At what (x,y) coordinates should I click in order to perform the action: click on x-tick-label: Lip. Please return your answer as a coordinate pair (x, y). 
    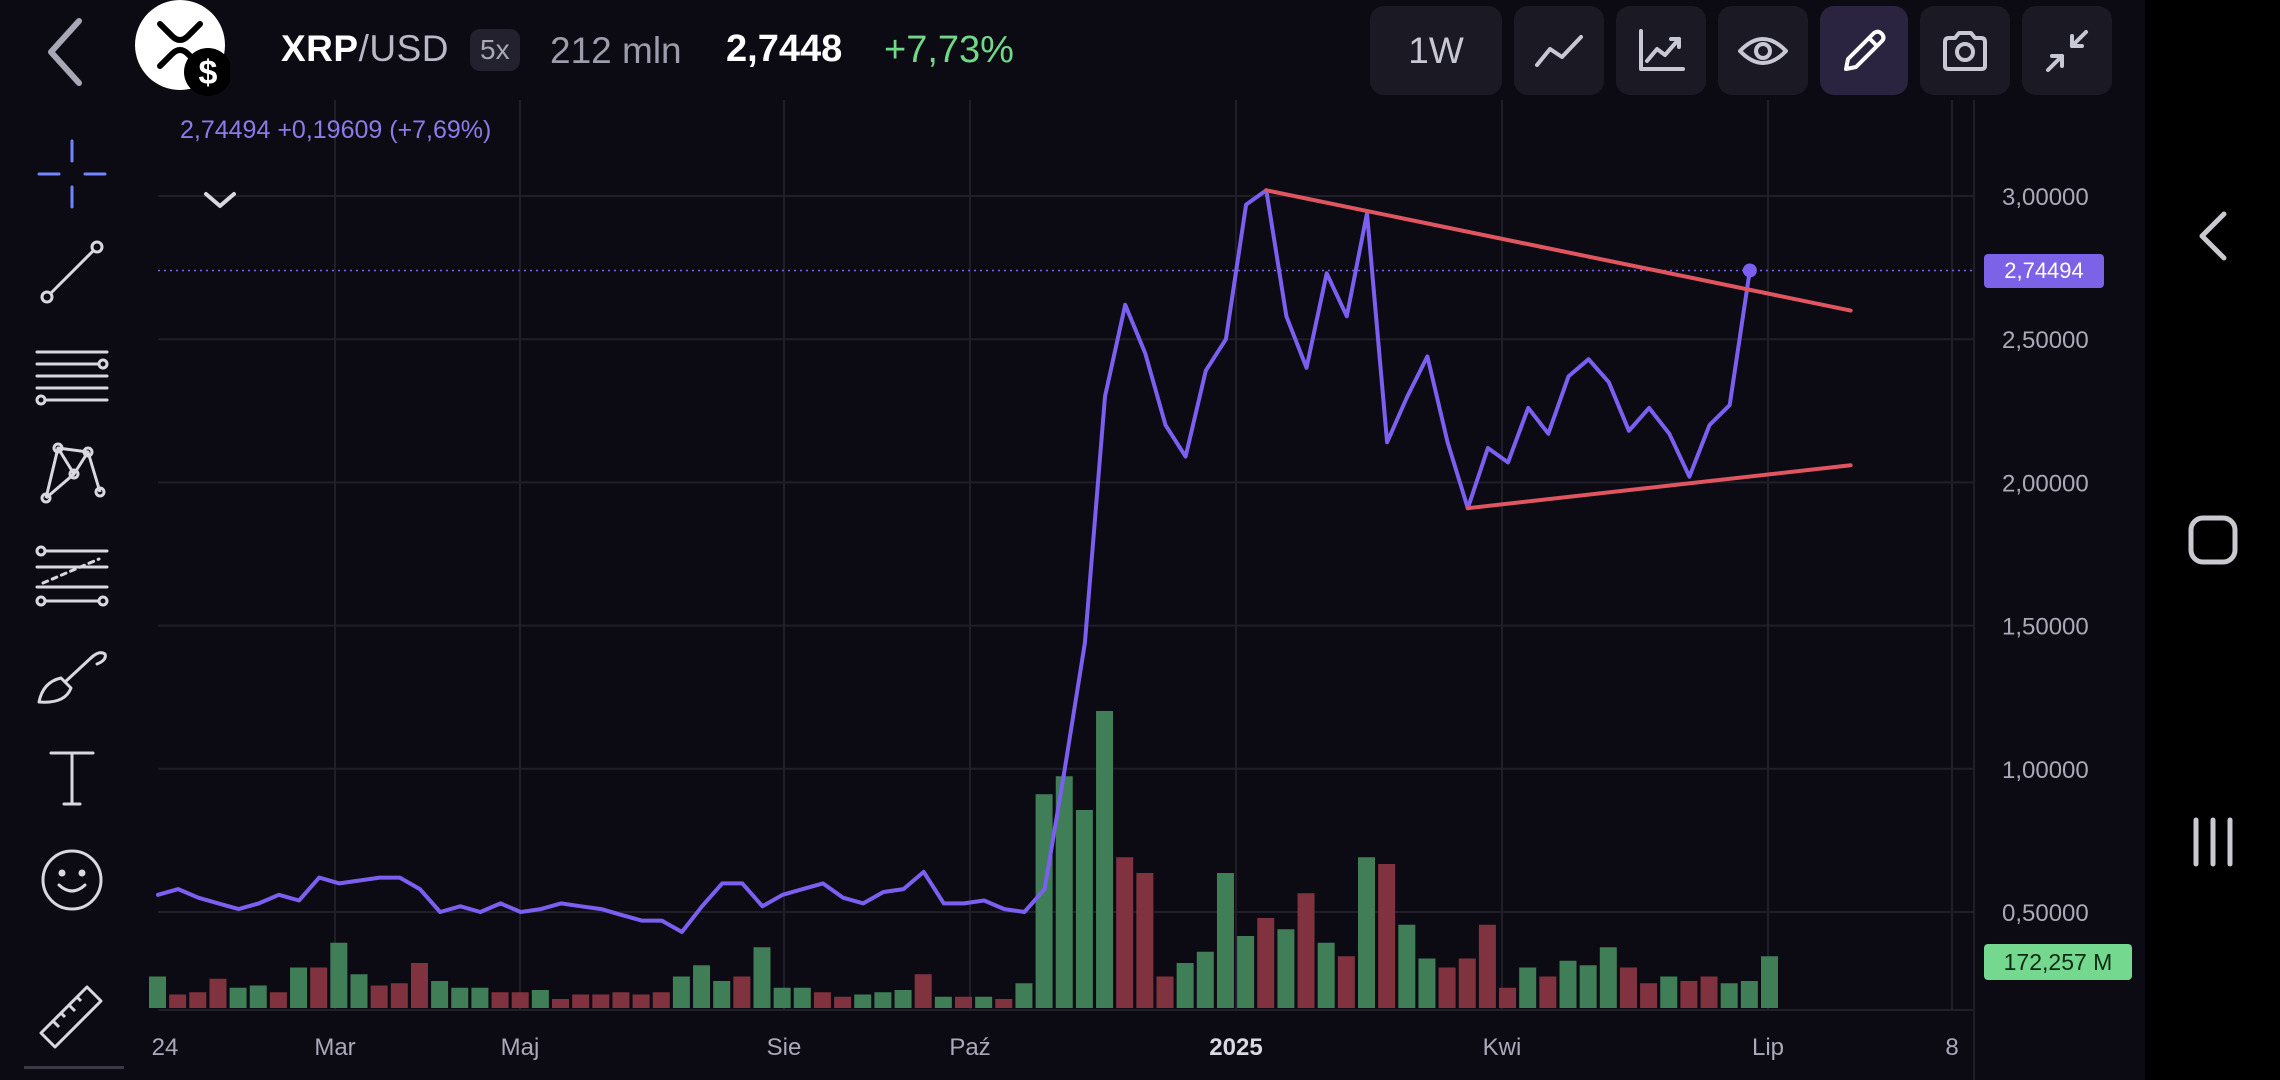
    Looking at the image, I should click on (1768, 1047).